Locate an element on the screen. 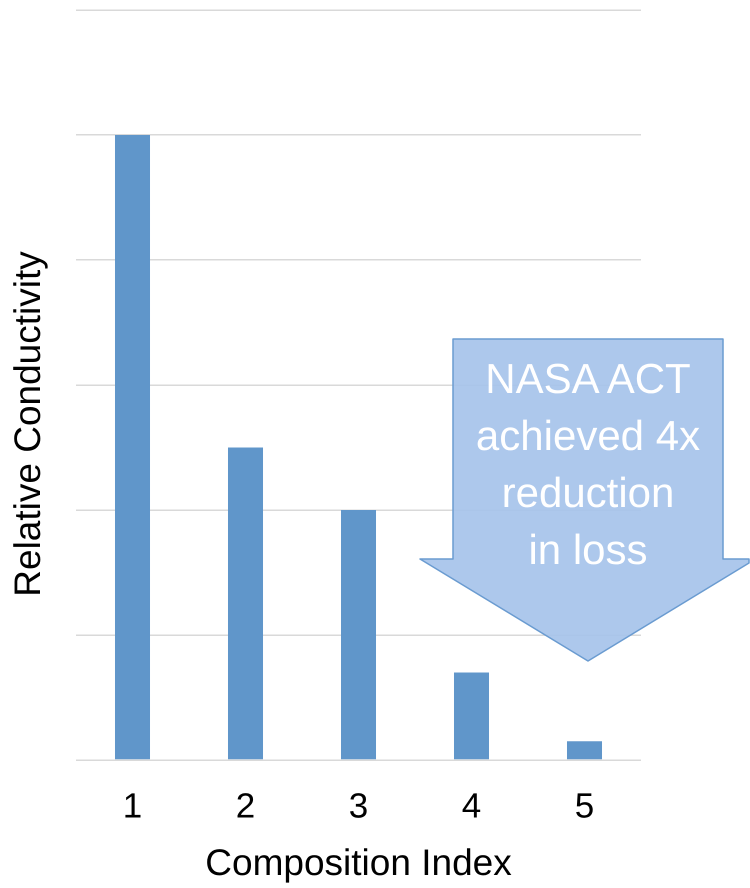 The image size is (750, 888). x-tick-label: 3 is located at coordinates (358, 806).